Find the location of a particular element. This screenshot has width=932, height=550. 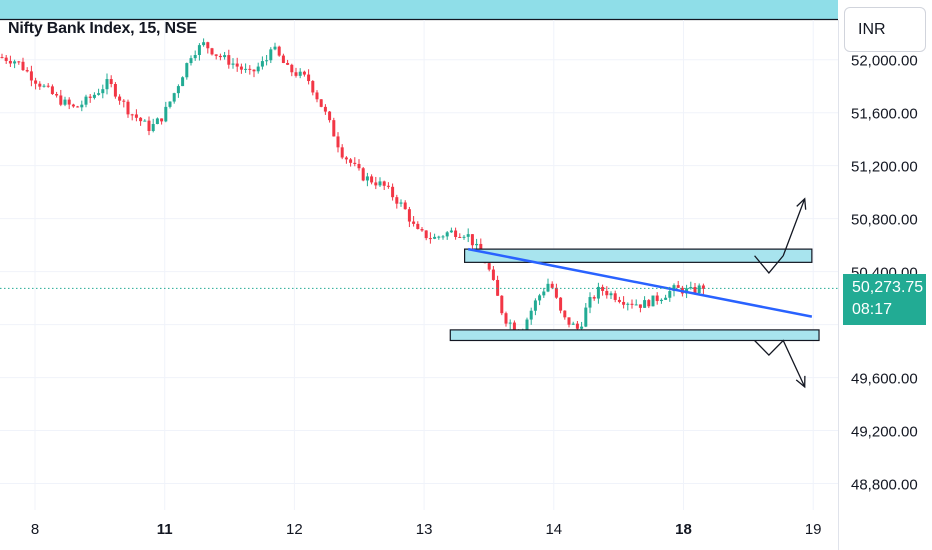

x-tick-label: 12 is located at coordinates (294, 529).